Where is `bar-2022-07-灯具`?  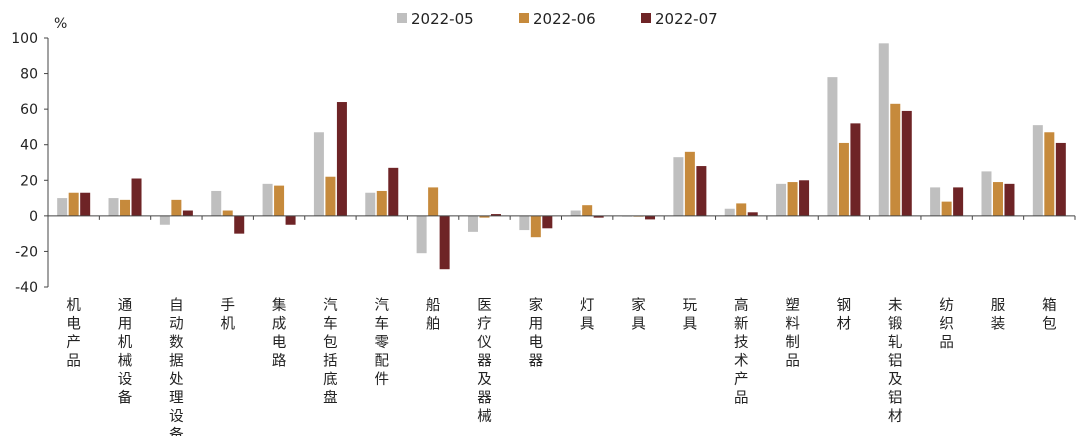
bar-2022-07-灯具 is located at coordinates (598, 216).